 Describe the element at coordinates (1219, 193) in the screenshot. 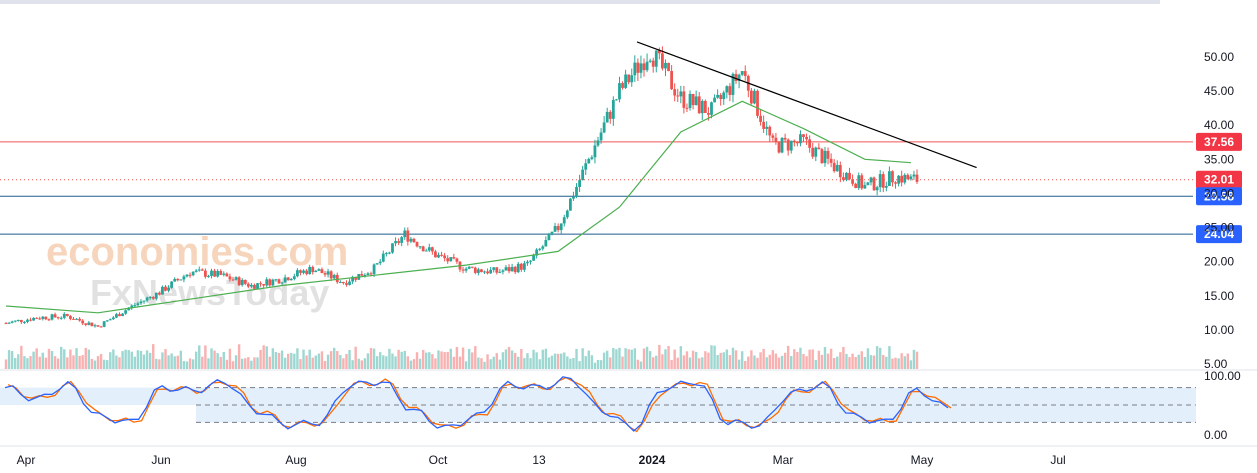

I see `y-axis-tick-label: 30.00` at that location.